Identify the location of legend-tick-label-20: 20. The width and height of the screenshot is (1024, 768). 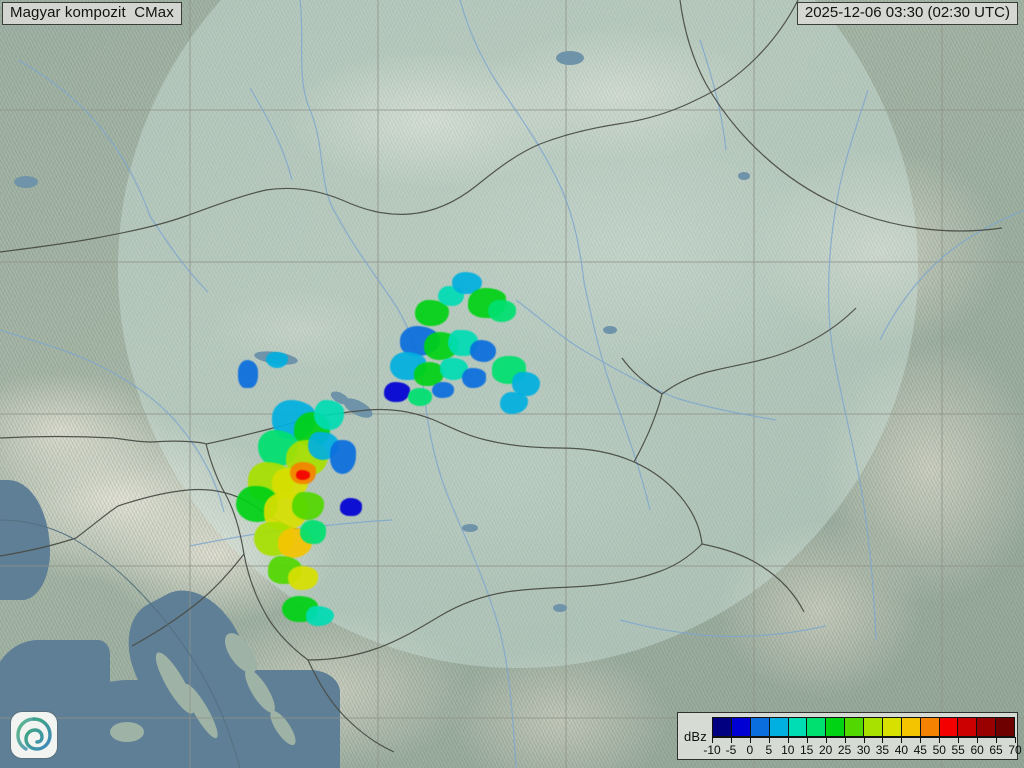
(825, 750).